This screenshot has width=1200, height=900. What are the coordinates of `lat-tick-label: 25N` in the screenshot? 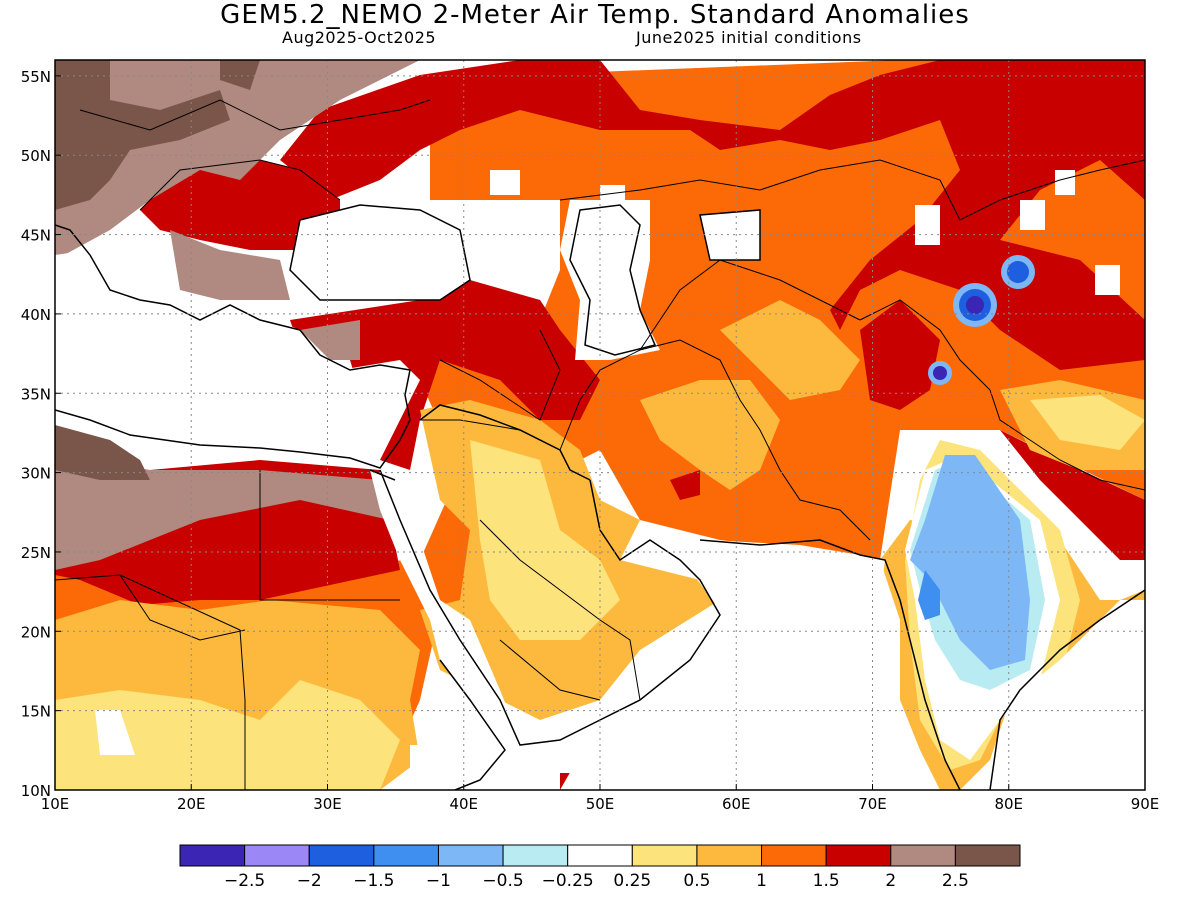 It's located at (36, 553).